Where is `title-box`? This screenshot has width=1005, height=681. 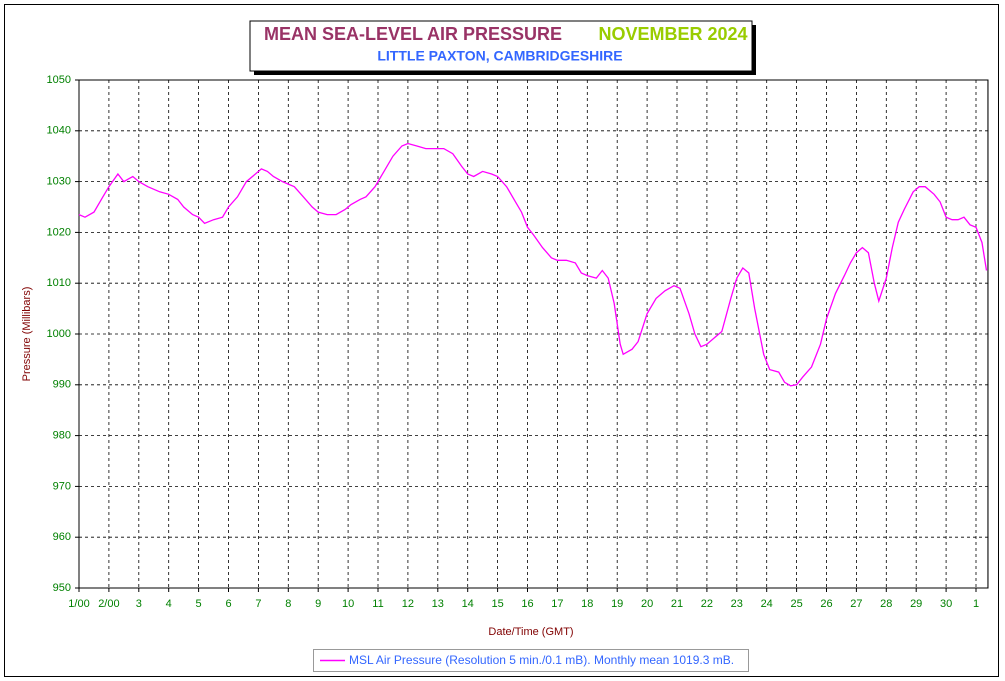 title-box is located at coordinates (501, 46).